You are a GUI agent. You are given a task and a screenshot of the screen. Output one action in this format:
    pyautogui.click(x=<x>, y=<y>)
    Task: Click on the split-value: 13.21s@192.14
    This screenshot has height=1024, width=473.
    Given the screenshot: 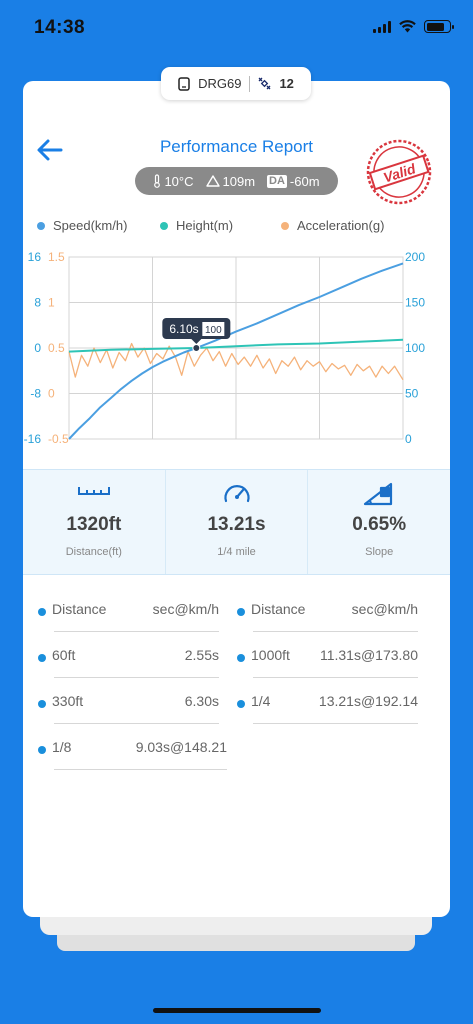 What is the action you would take?
    pyautogui.click(x=368, y=701)
    